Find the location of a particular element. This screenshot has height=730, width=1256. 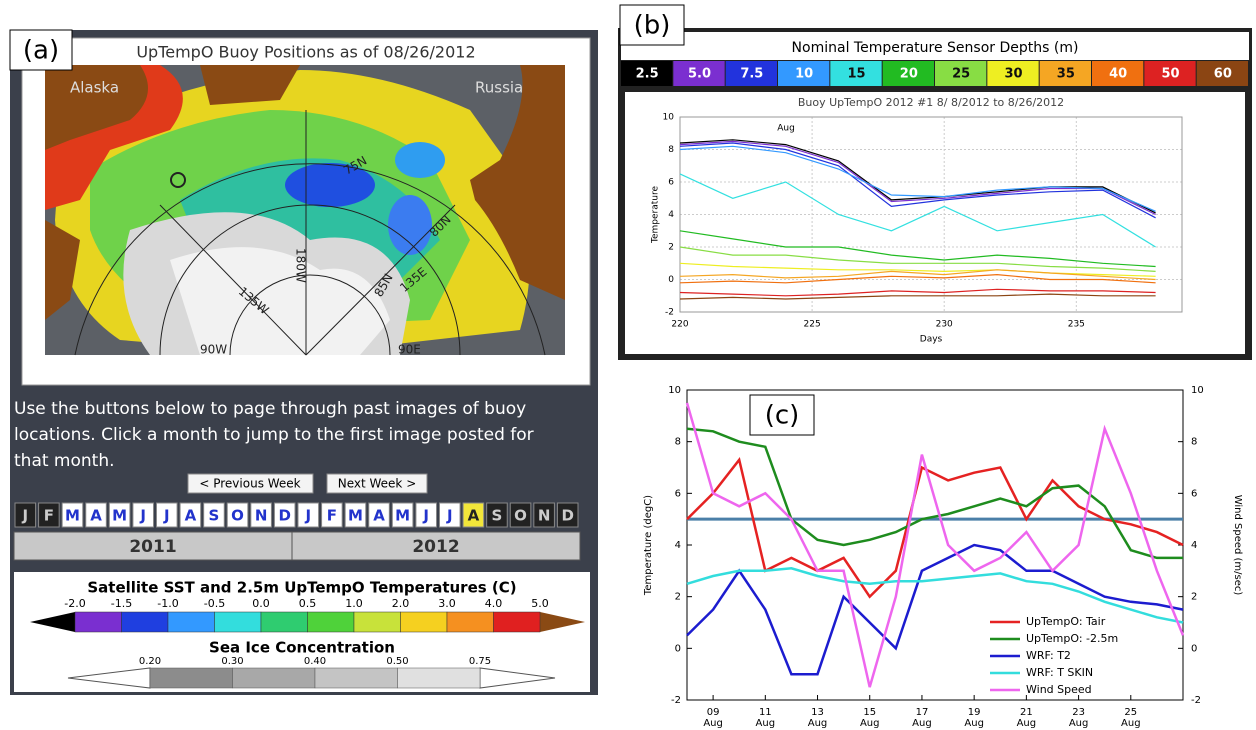

legend-label: 40 is located at coordinates (1118, 74).